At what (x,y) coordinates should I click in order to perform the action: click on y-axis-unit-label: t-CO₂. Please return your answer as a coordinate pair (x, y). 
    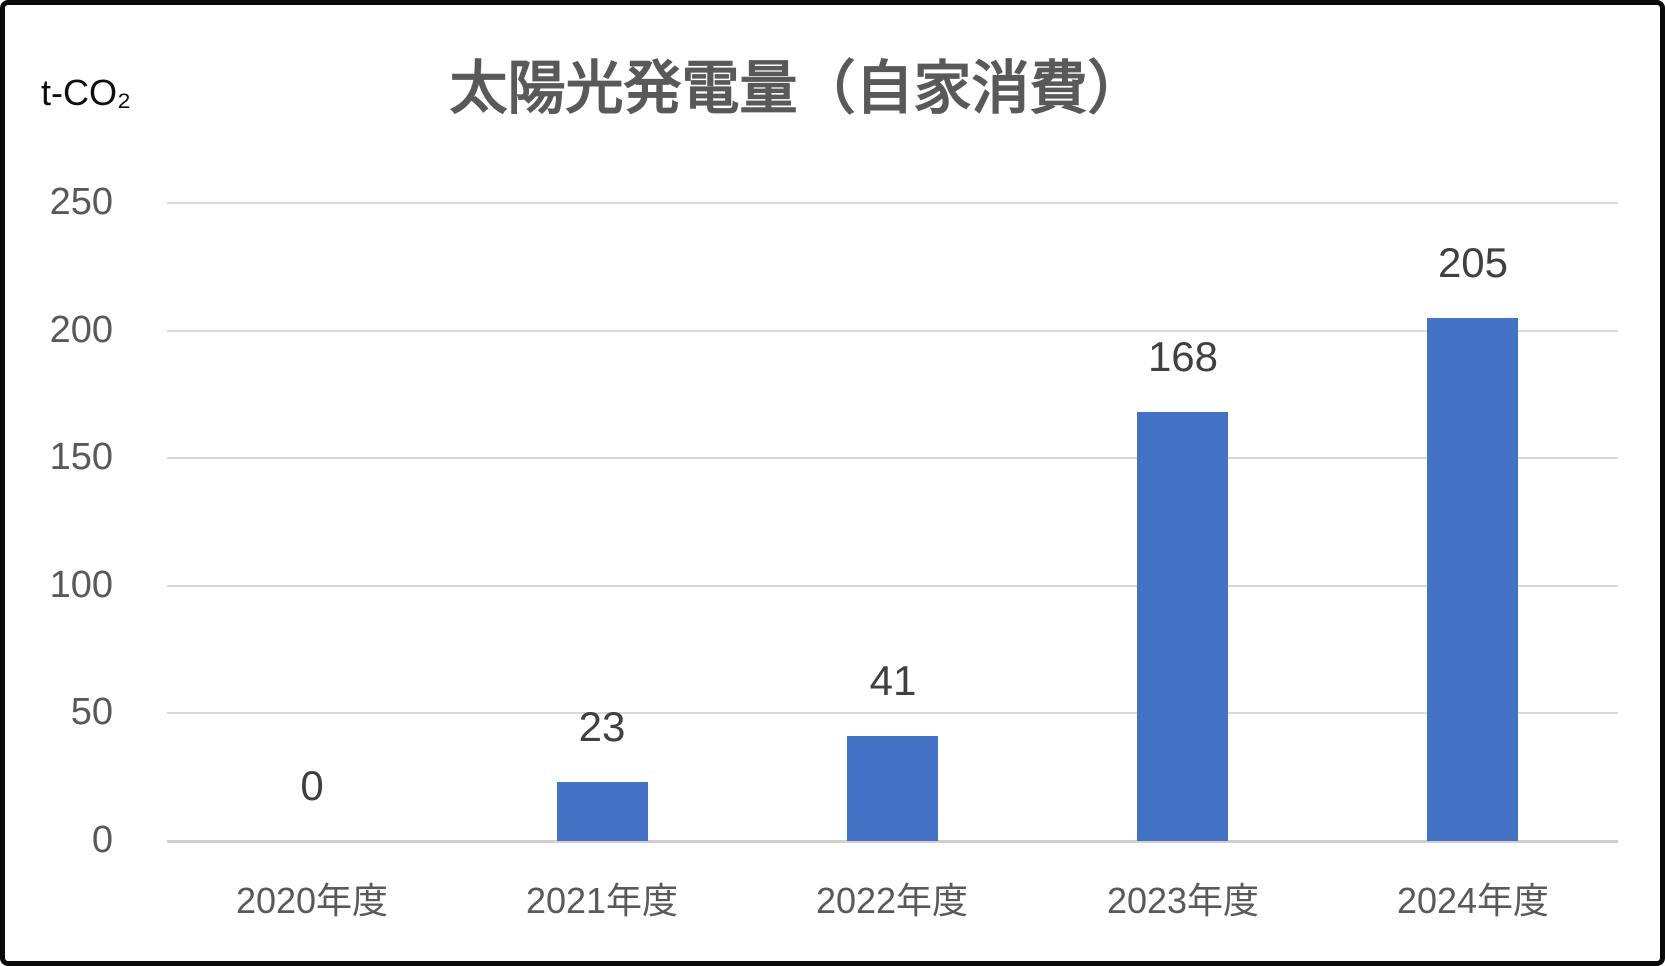
    Looking at the image, I should click on (86, 92).